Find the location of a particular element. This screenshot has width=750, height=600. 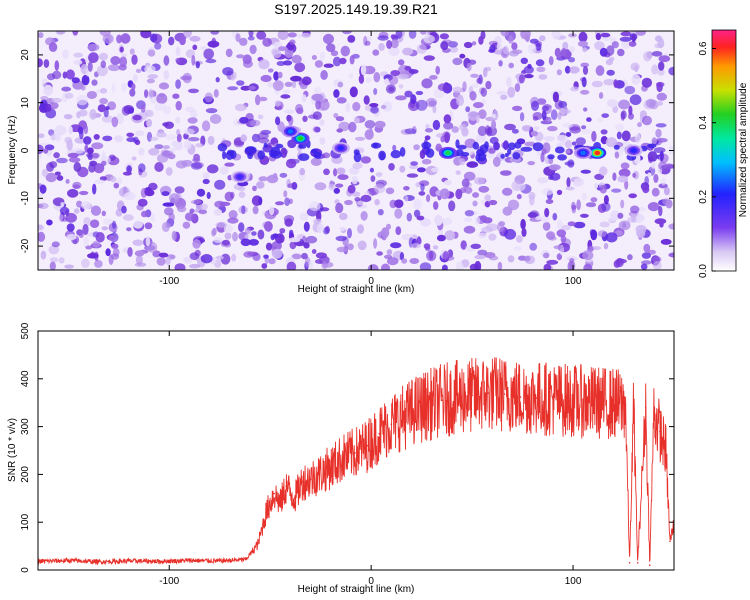

x-tick-label: -100 is located at coordinates (169, 281).